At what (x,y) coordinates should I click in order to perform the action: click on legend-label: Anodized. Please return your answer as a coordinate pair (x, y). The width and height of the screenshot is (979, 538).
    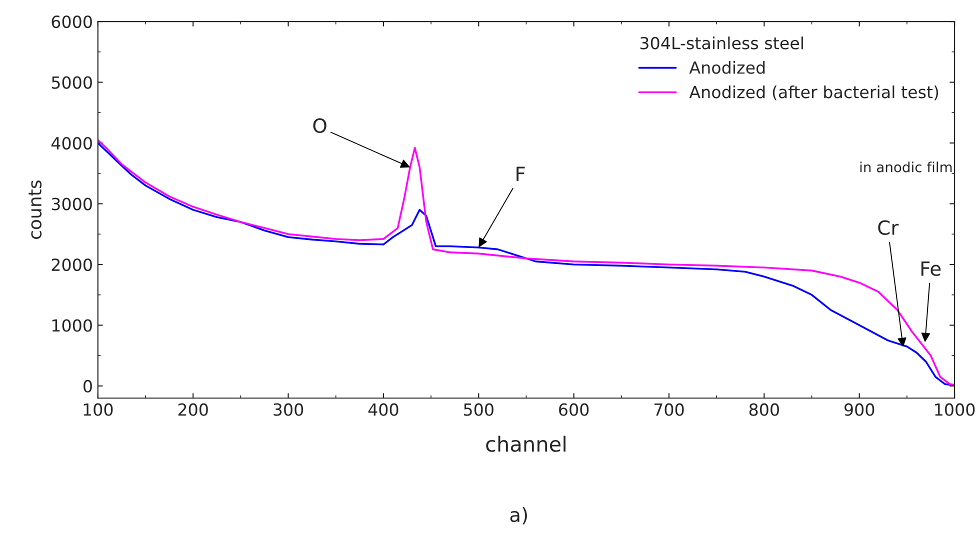
    Looking at the image, I should click on (727, 67).